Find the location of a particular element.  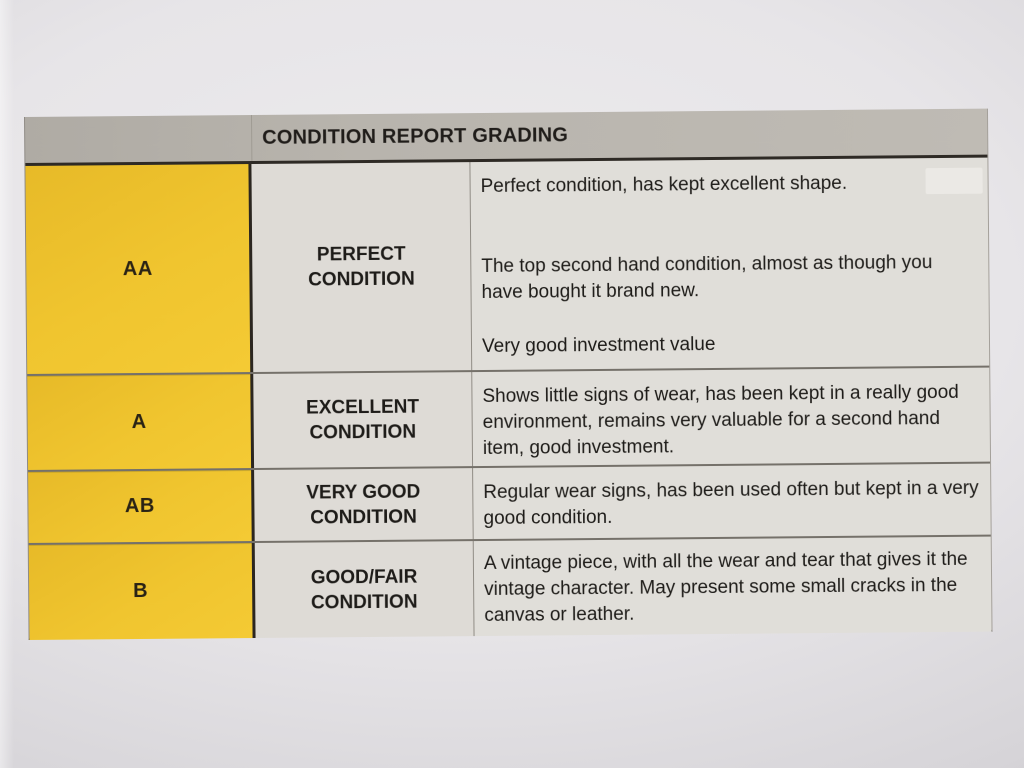

condition-name-label: GOOD/FAIR CONDITION is located at coordinates (364, 590).